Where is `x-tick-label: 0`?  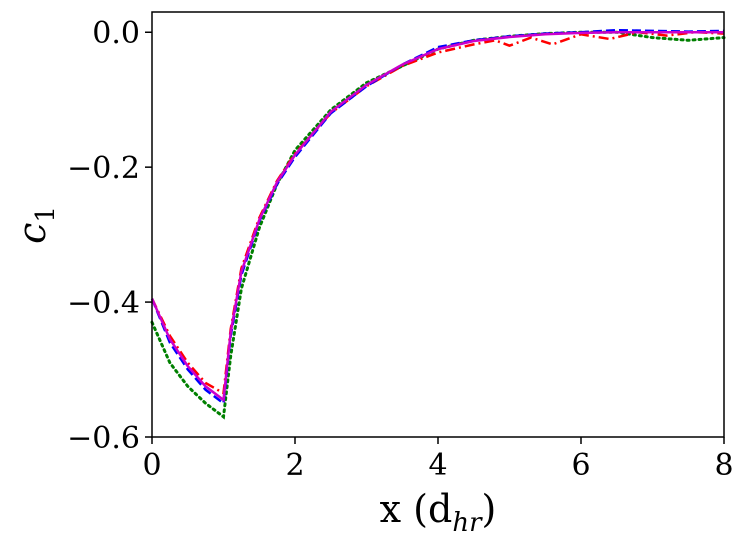 x-tick-label: 0 is located at coordinates (151, 465).